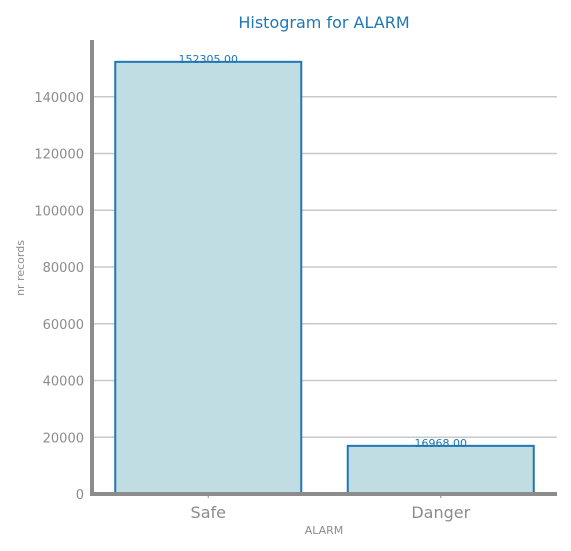 The image size is (571, 551). Describe the element at coordinates (63, 268) in the screenshot. I see `y-tick-label: 80000` at that location.